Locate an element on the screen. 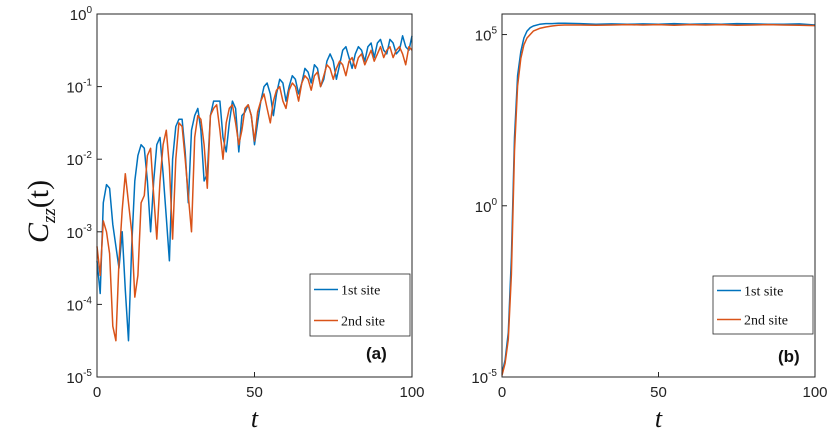 This screenshot has width=831, height=432. panel-a-label: (a) is located at coordinates (376, 353).